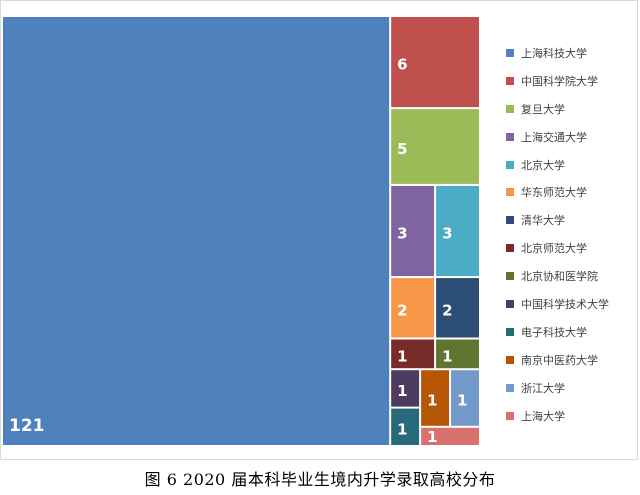 The width and height of the screenshot is (640, 495). Describe the element at coordinates (432, 401) in the screenshot. I see `treemap-value-label-11: 1` at that location.